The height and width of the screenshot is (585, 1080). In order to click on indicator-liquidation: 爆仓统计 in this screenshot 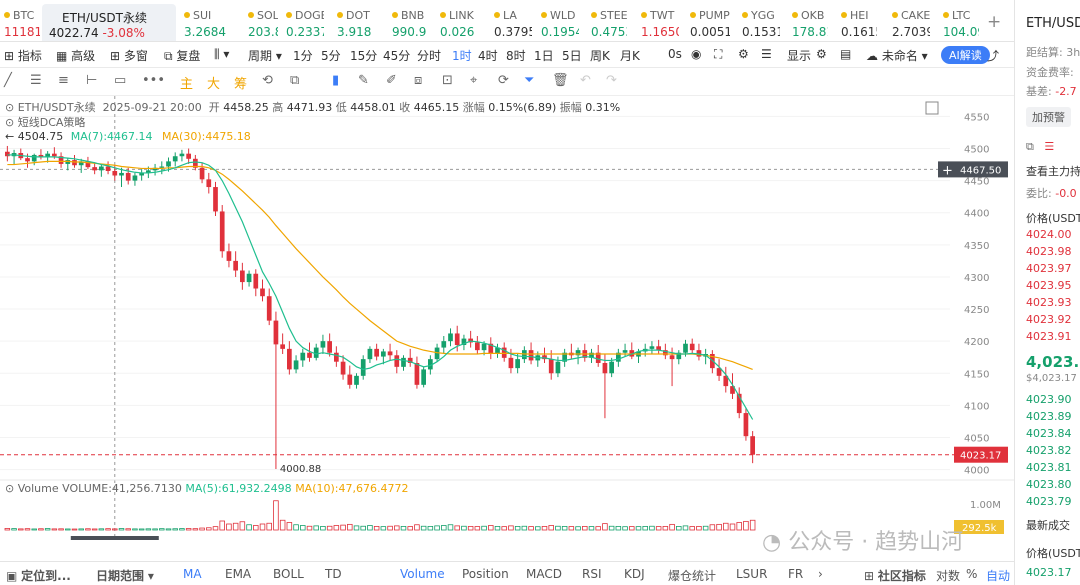, I will do `click(692, 576)`.